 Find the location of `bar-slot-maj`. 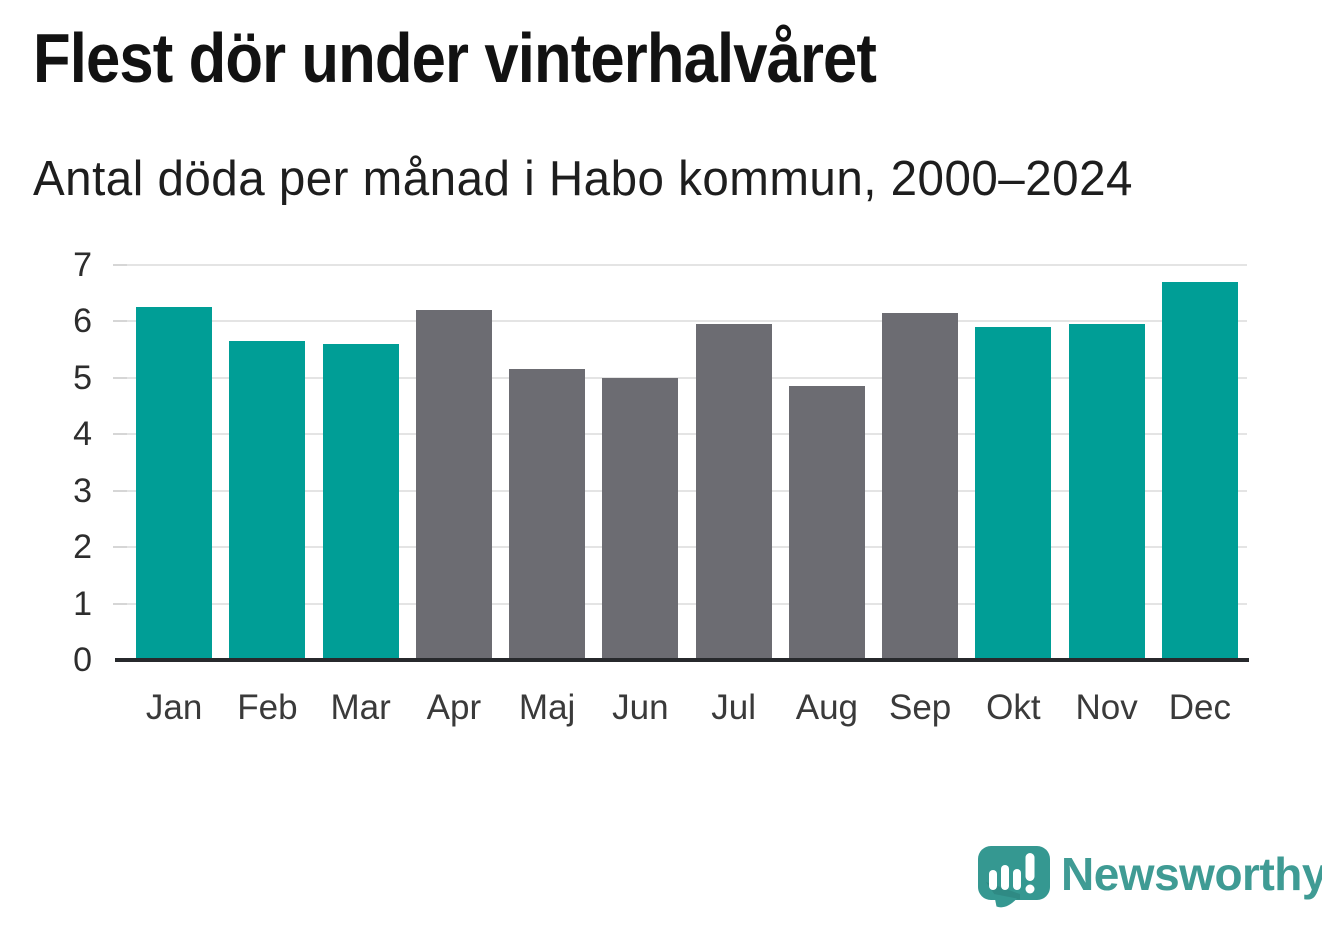

bar-slot-maj is located at coordinates (547, 462).